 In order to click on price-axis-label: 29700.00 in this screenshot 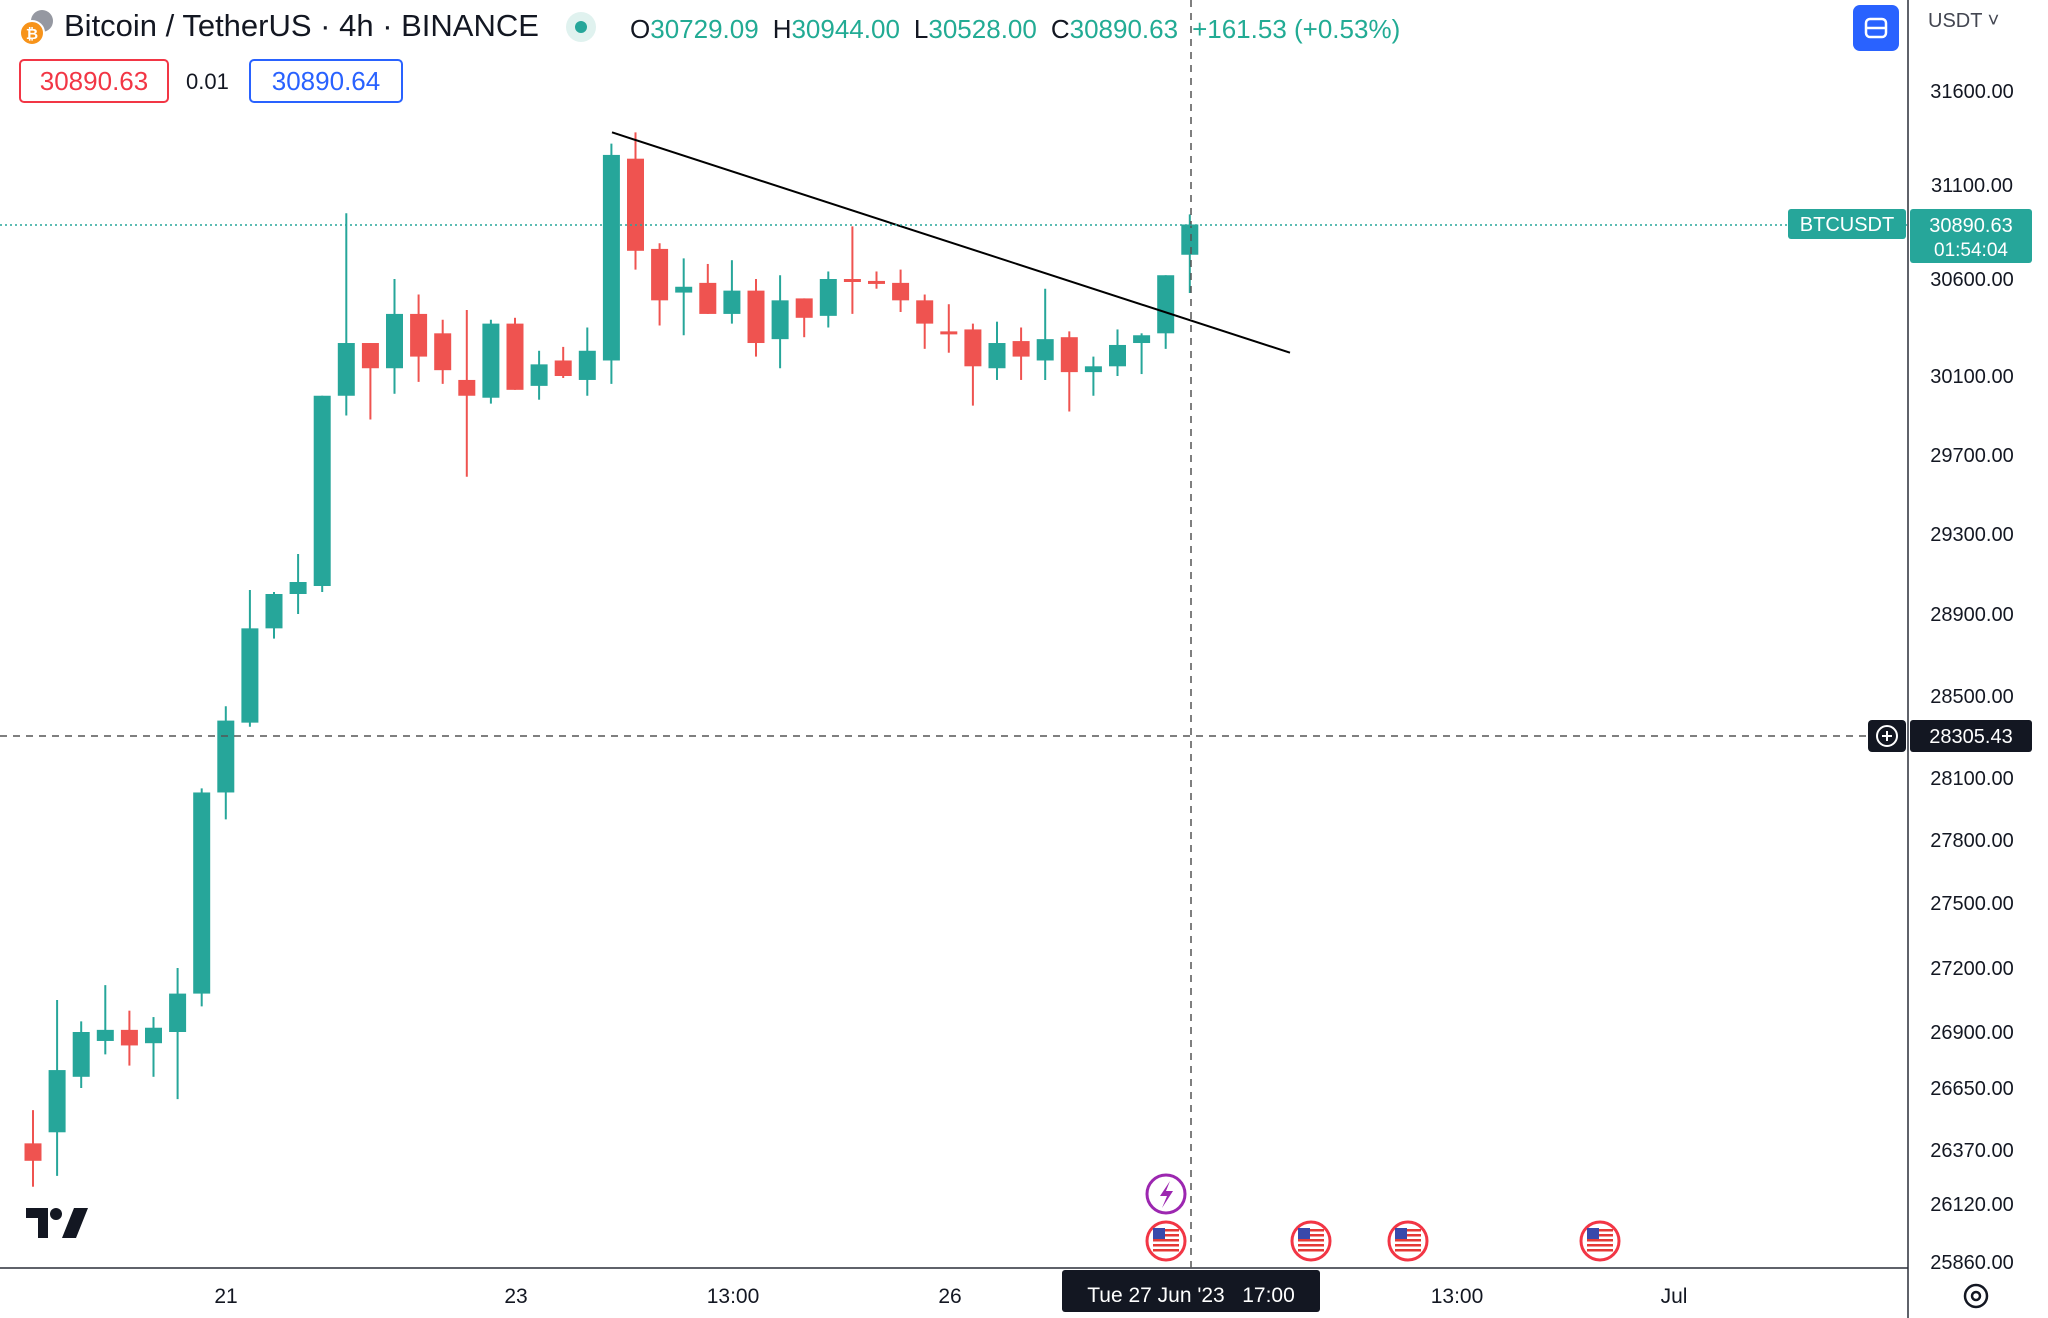, I will do `click(1971, 456)`.